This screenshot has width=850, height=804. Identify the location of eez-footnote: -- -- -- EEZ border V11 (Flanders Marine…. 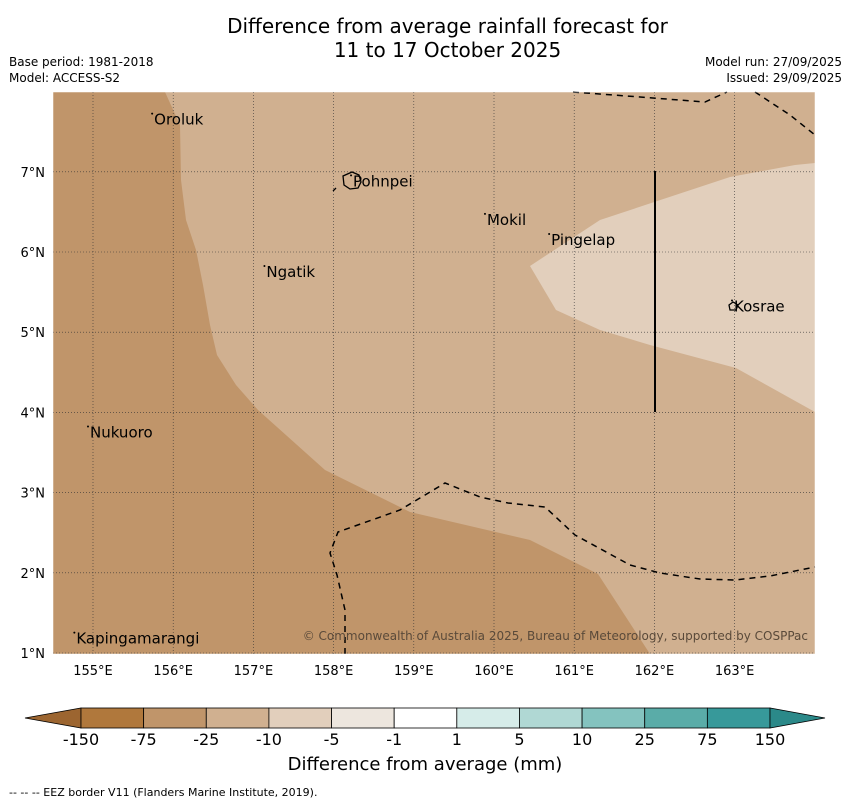
(163, 792).